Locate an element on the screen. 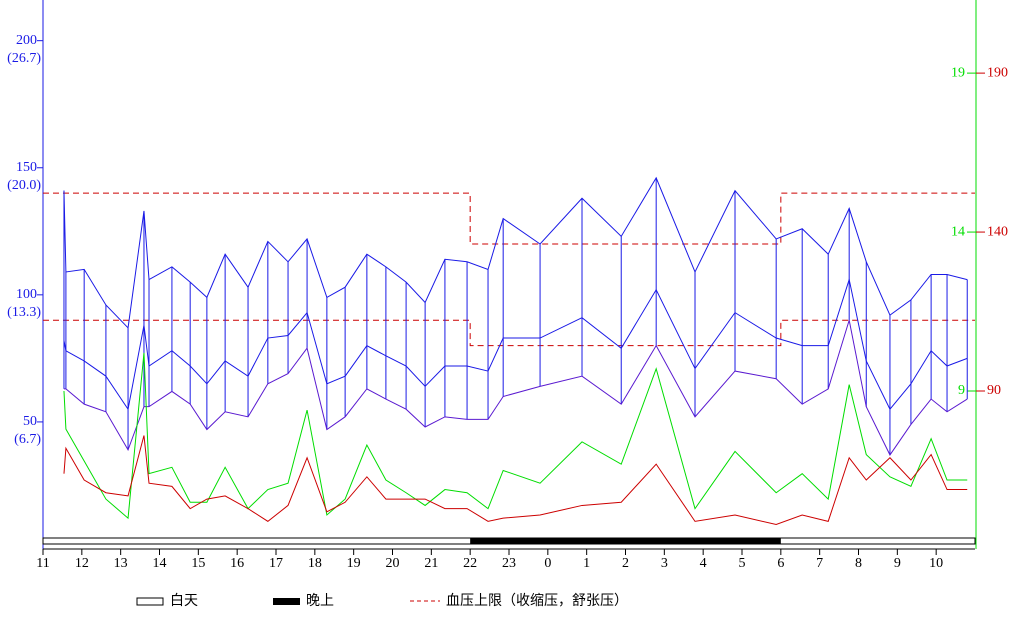 This screenshot has height=628, width=1019. y-tick-label: 50 is located at coordinates (30, 421).